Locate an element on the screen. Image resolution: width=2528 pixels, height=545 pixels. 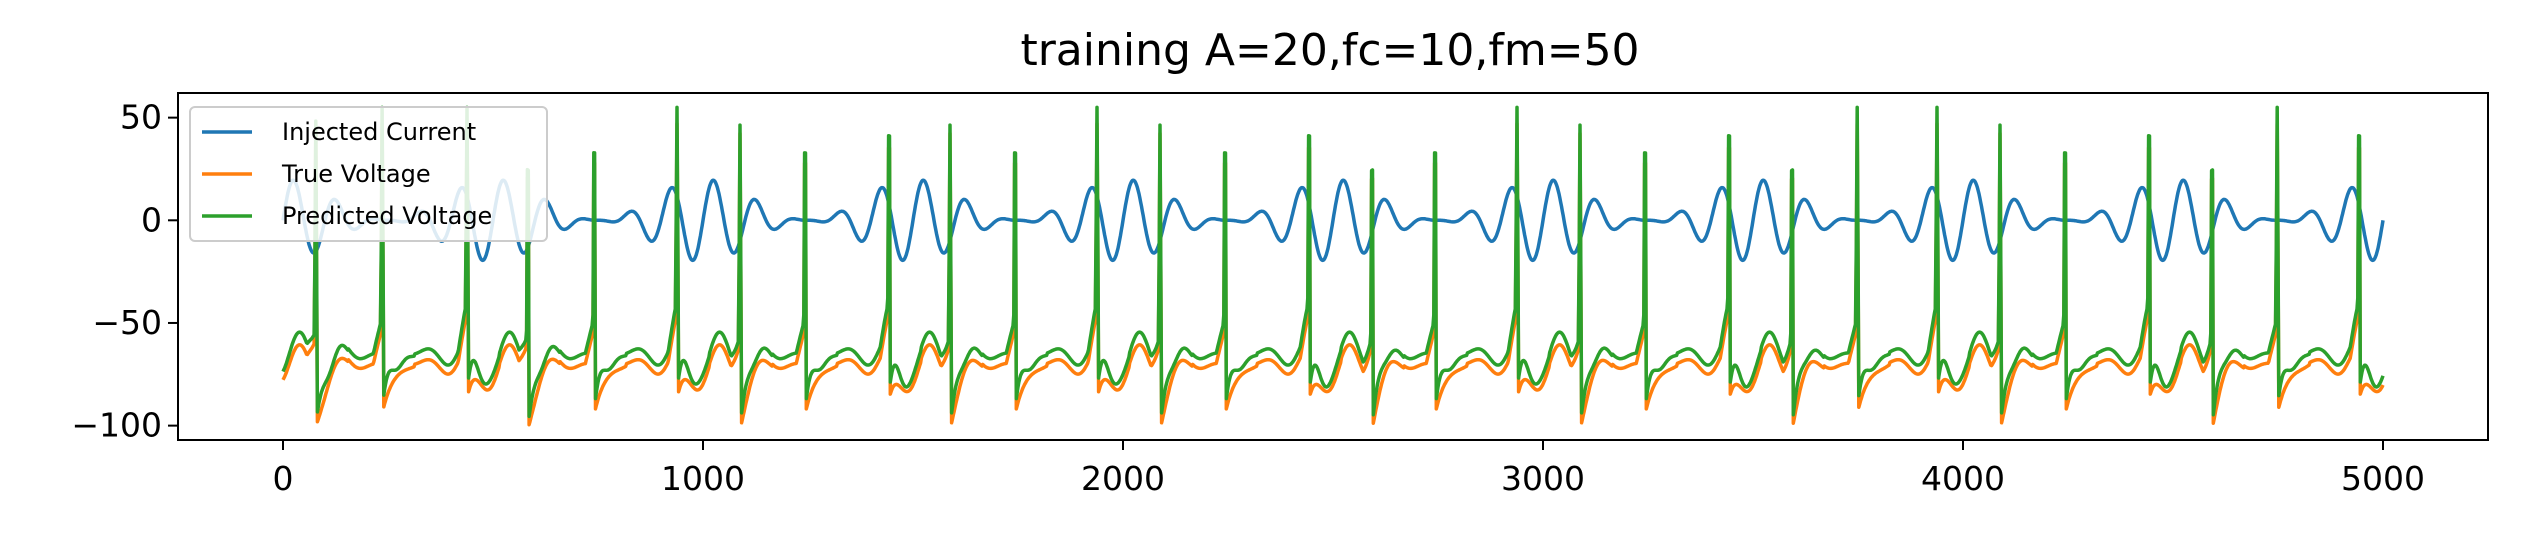
y-tick-label: −50 is located at coordinates (127, 322).